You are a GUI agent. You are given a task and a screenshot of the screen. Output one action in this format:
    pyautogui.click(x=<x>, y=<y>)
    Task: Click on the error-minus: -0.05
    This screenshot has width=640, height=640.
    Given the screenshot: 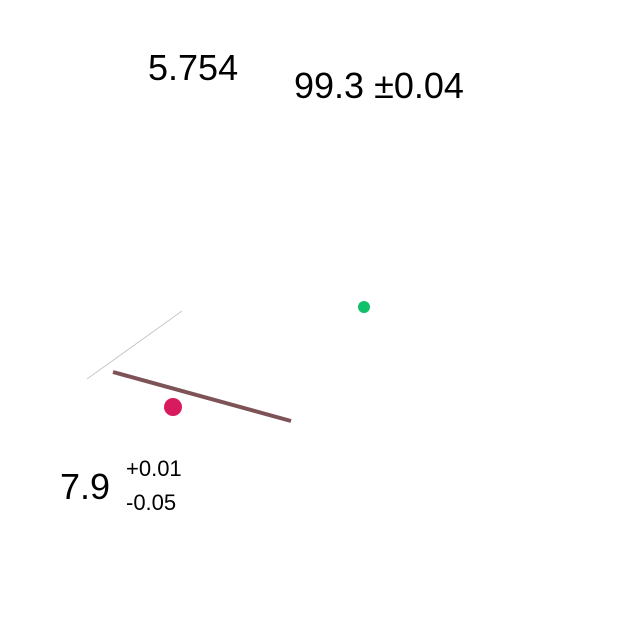 What is the action you would take?
    pyautogui.click(x=151, y=502)
    